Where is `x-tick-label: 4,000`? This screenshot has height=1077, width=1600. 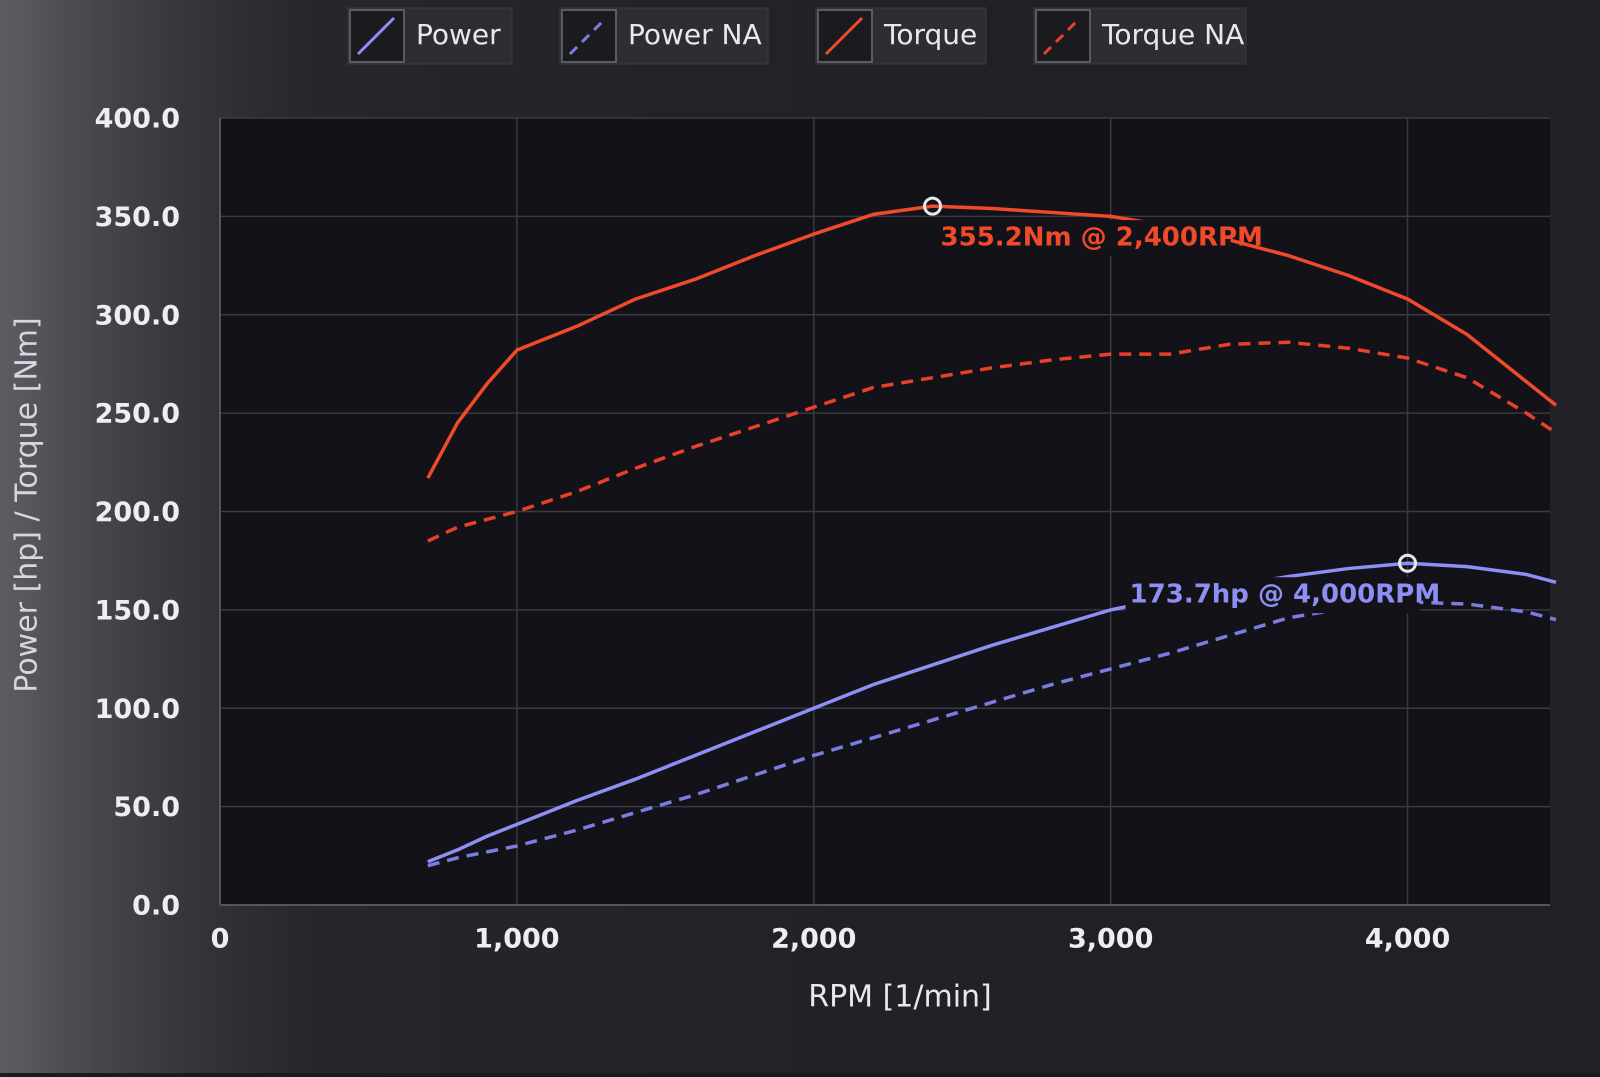 x-tick-label: 4,000 is located at coordinates (1407, 939).